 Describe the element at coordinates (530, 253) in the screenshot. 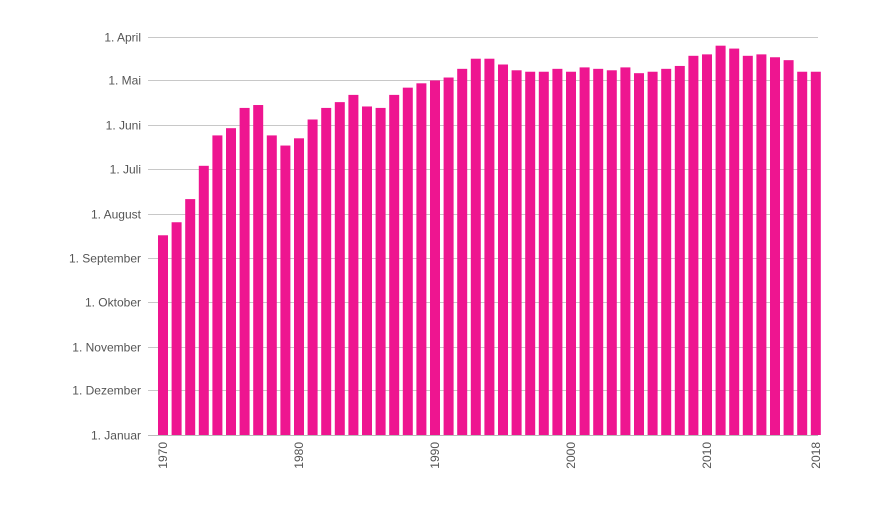

I see `bar-1997` at that location.